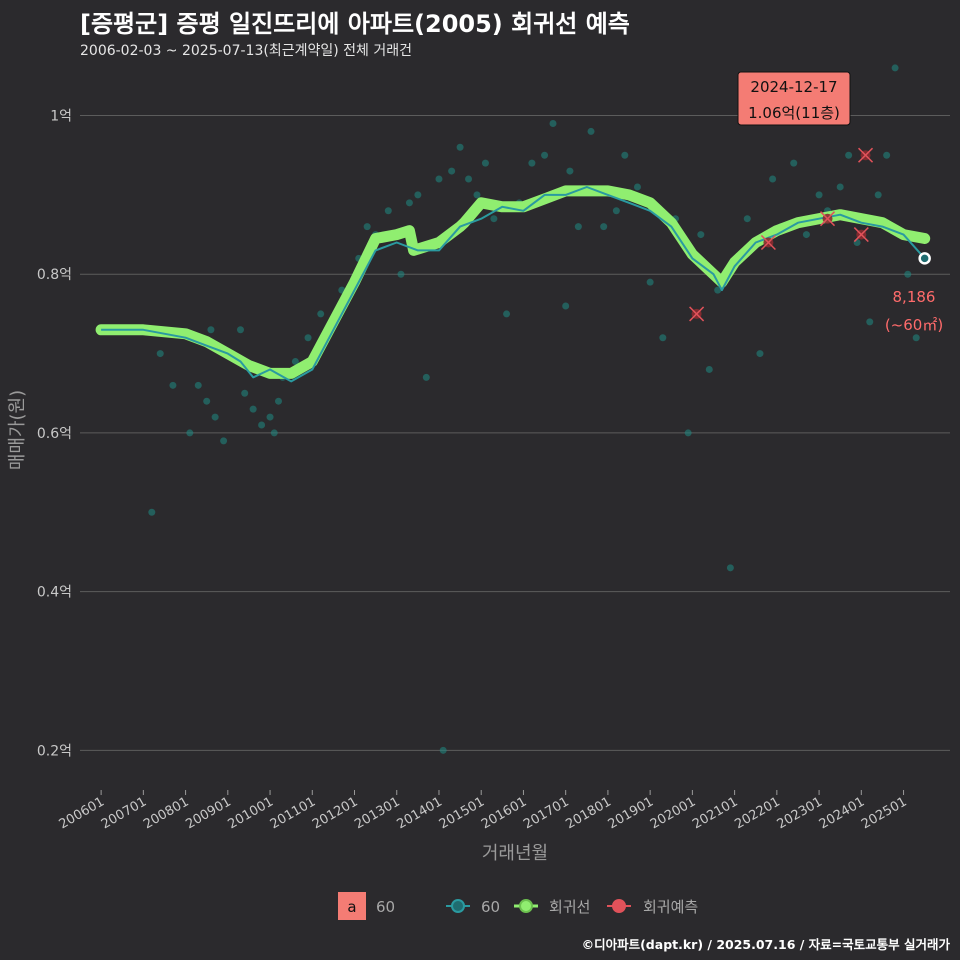 This screenshot has width=960, height=960. I want to click on x-tick-label: 200801, so click(166, 813).